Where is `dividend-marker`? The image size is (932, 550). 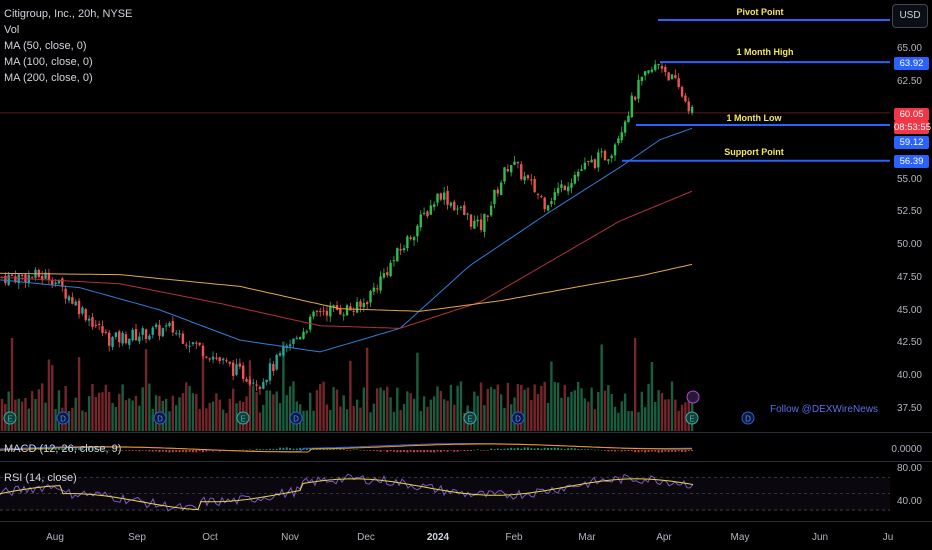
dividend-marker is located at coordinates (296, 418).